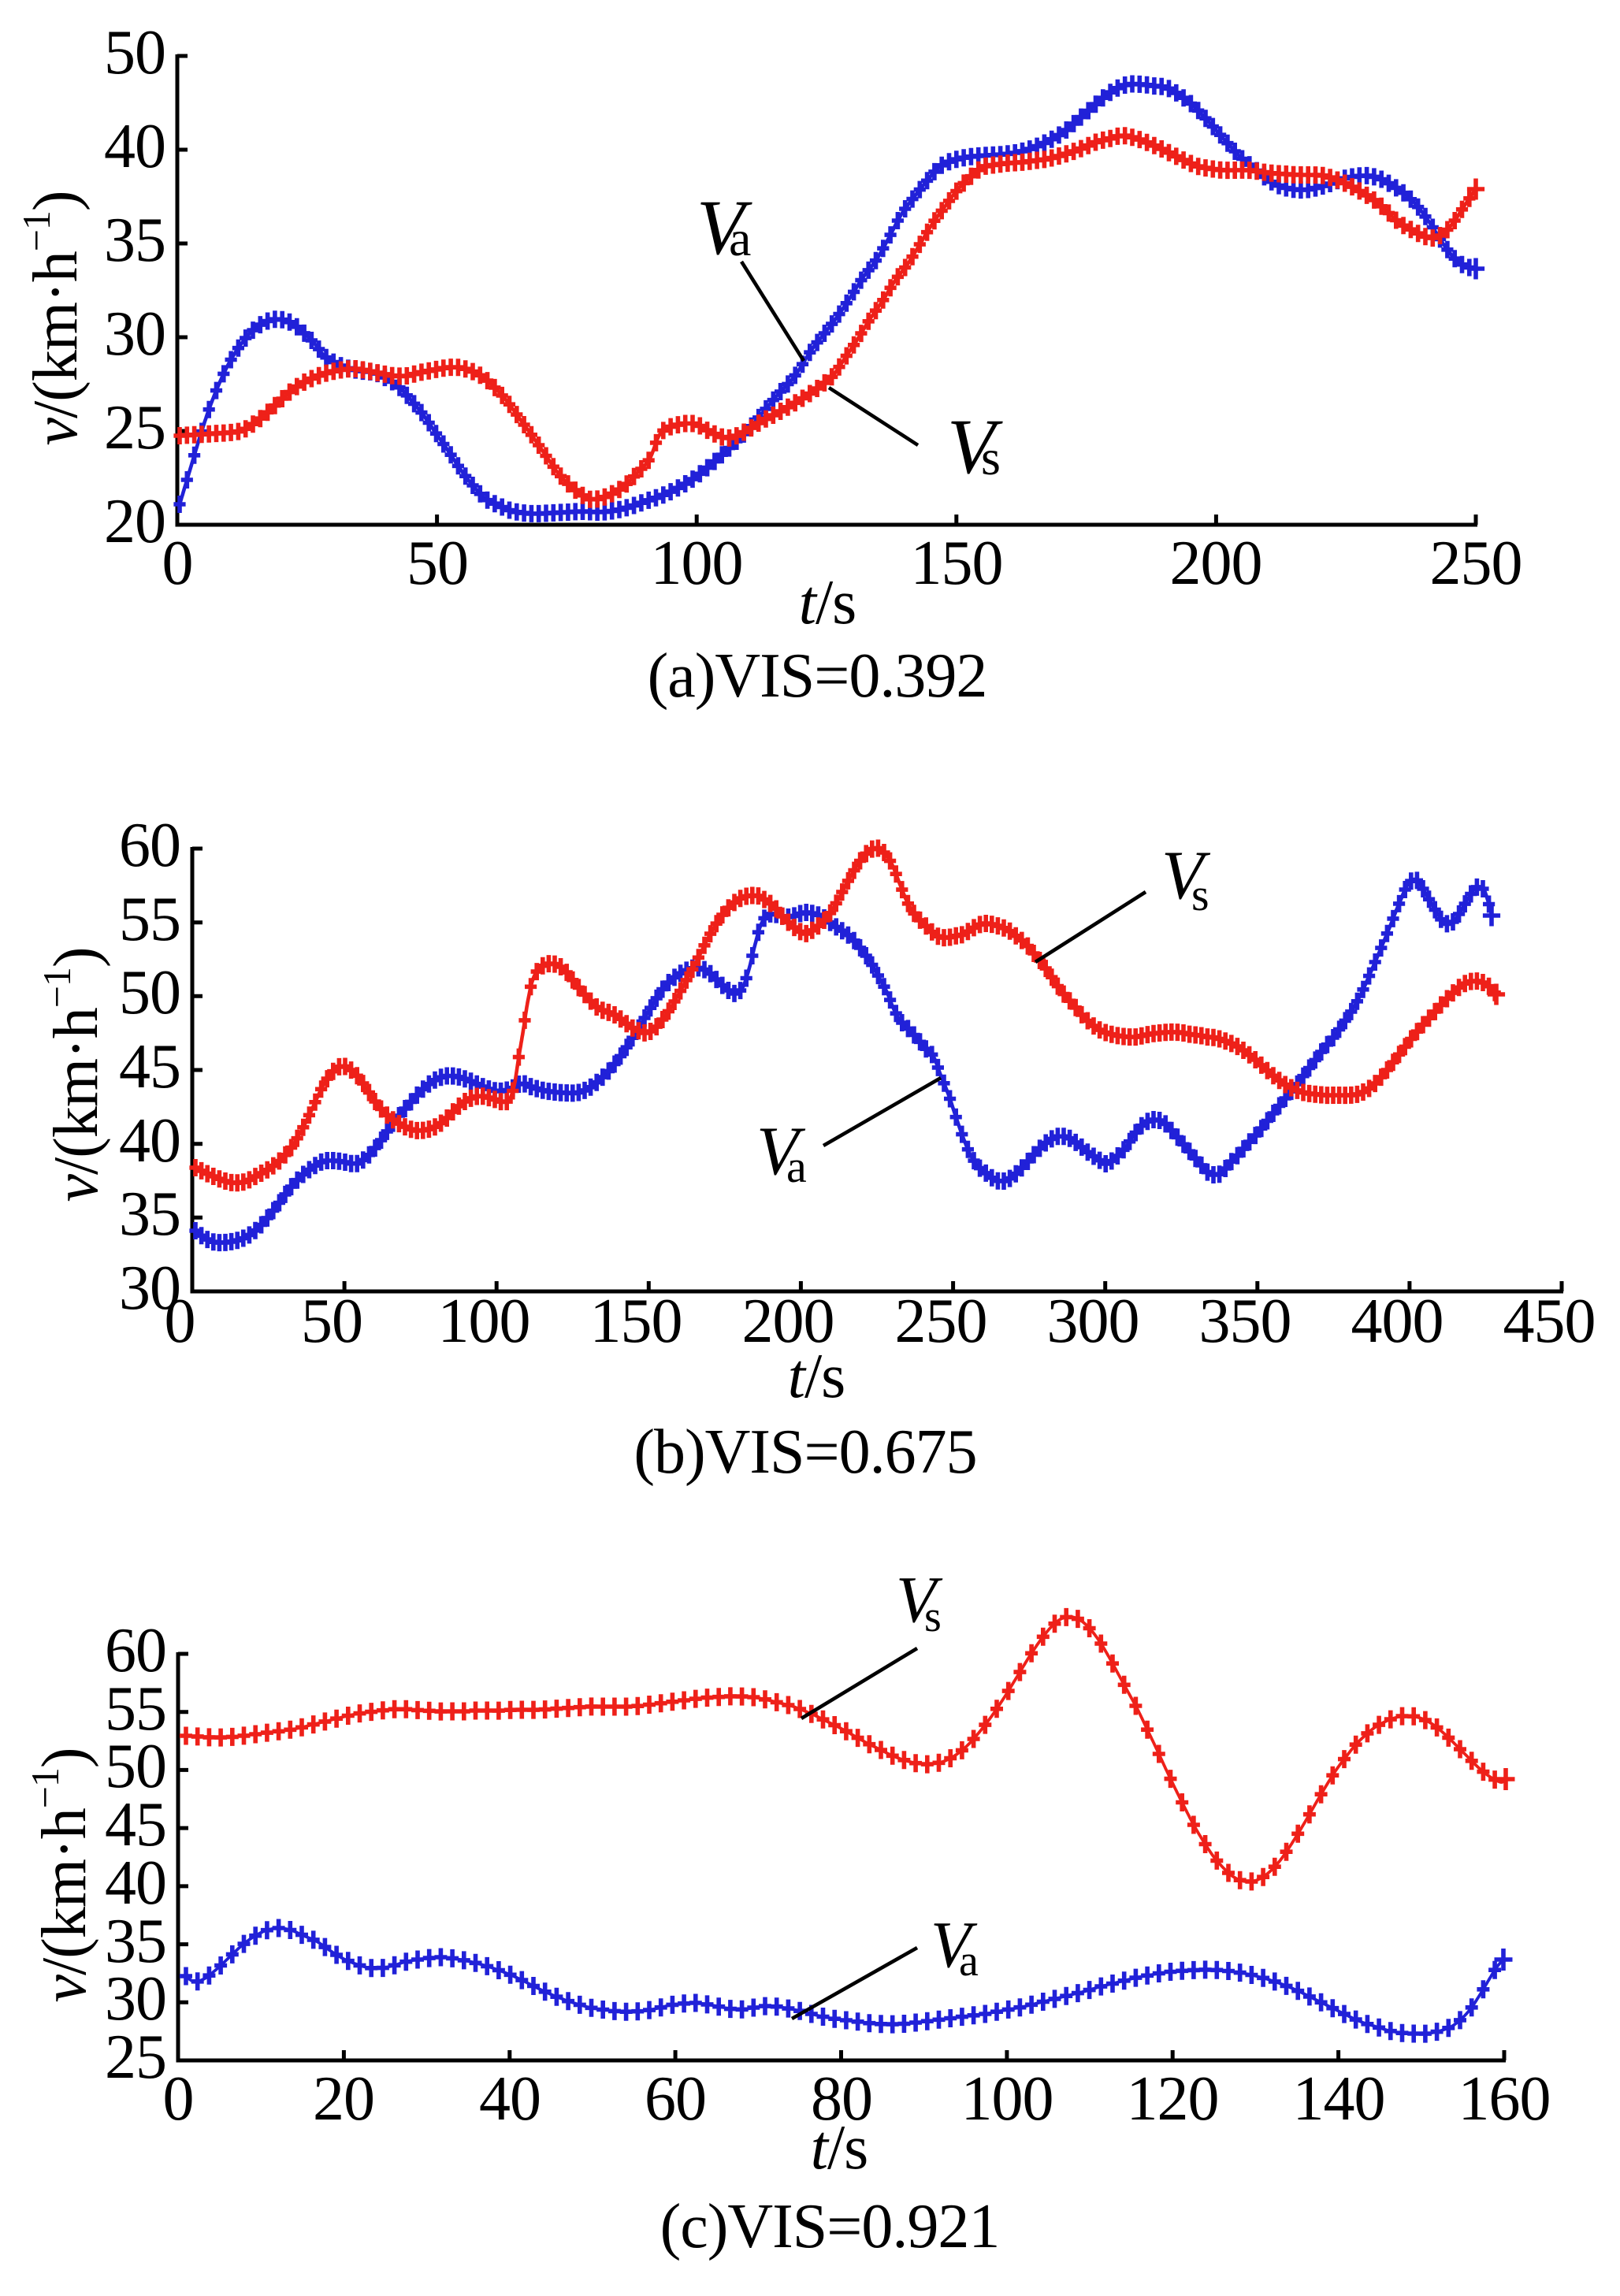  I want to click on svg-text: (b)VIS=0.675, so click(805, 1452).